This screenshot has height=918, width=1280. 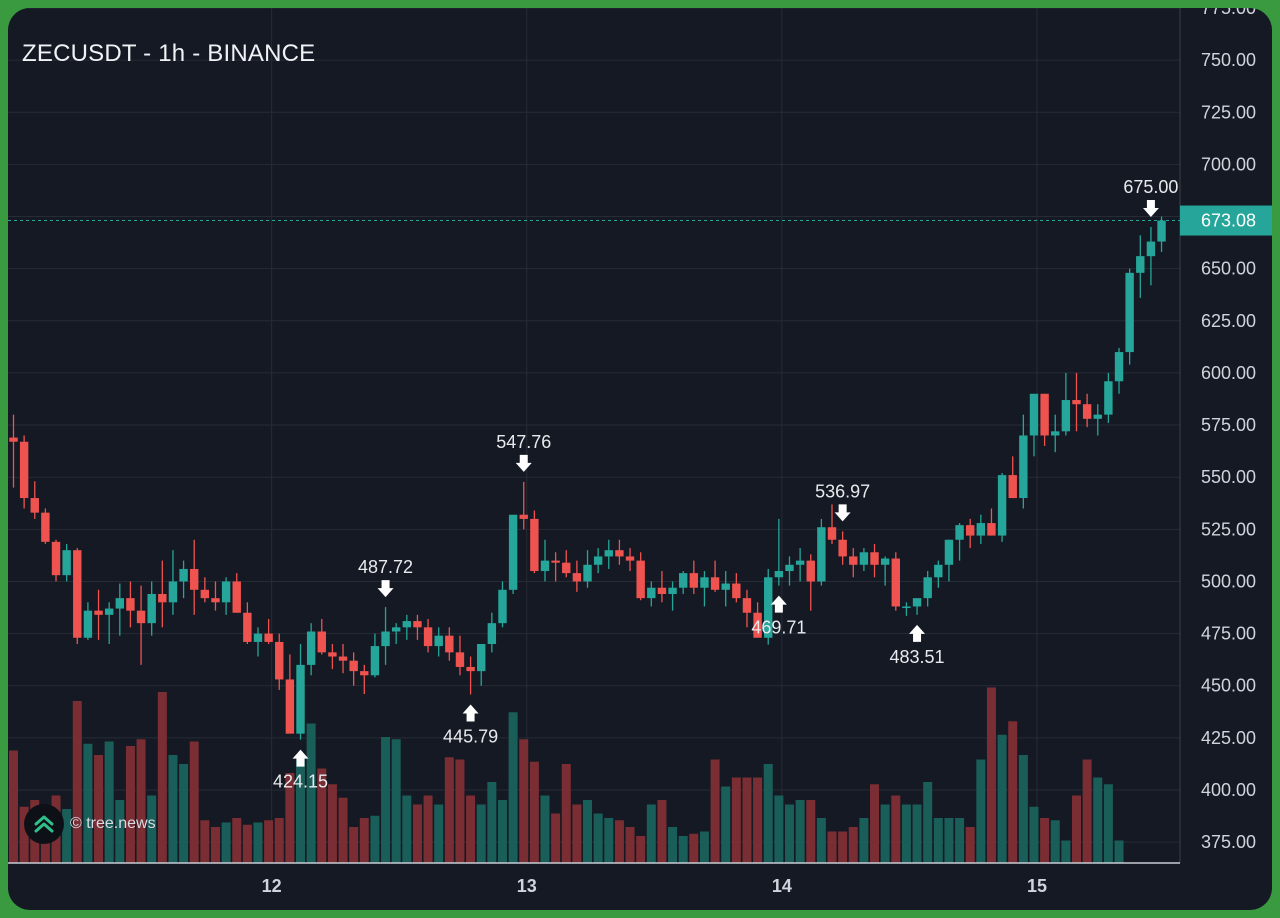 What do you see at coordinates (842, 491) in the screenshot?
I see `marker-label: 536.97` at bounding box center [842, 491].